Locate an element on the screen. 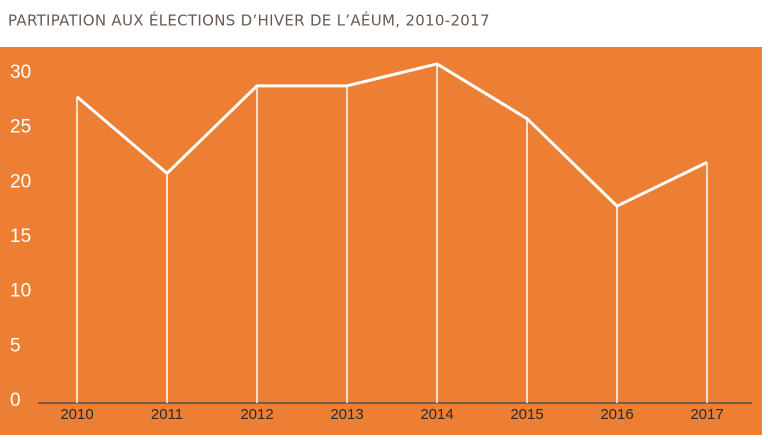 The width and height of the screenshot is (768, 440). y-tick-label: 15 is located at coordinates (20, 236).